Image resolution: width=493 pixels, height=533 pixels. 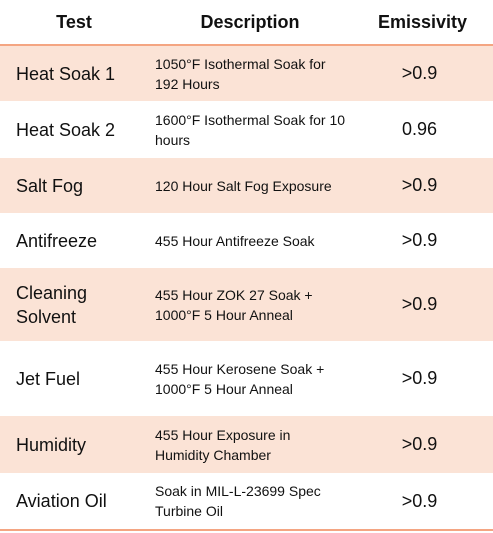 What do you see at coordinates (422, 23) in the screenshot?
I see `header-cell: Emissivity` at bounding box center [422, 23].